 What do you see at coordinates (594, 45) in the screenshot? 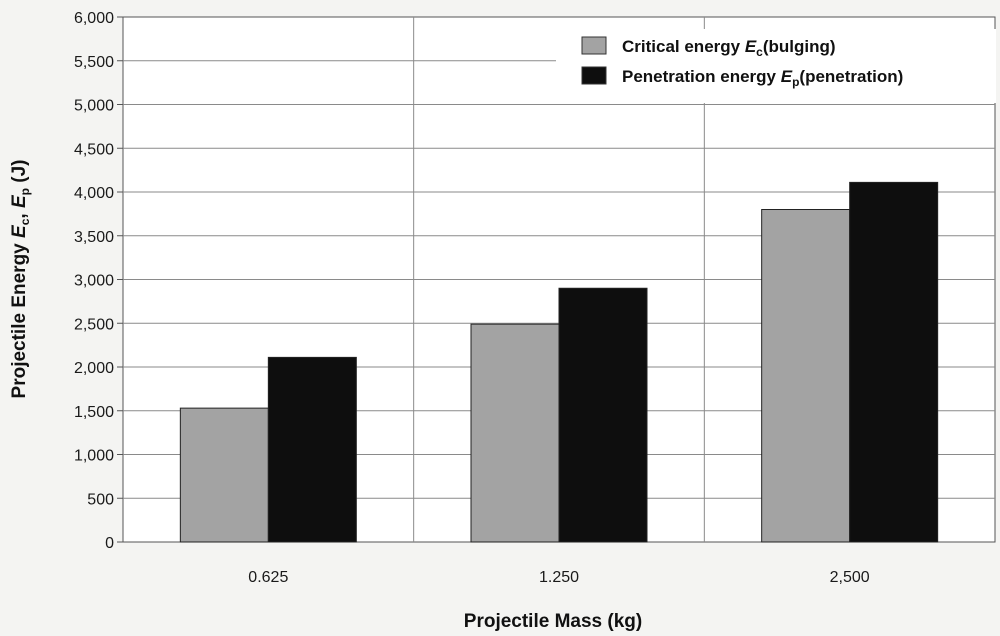
I see `legend-swatch-critical` at bounding box center [594, 45].